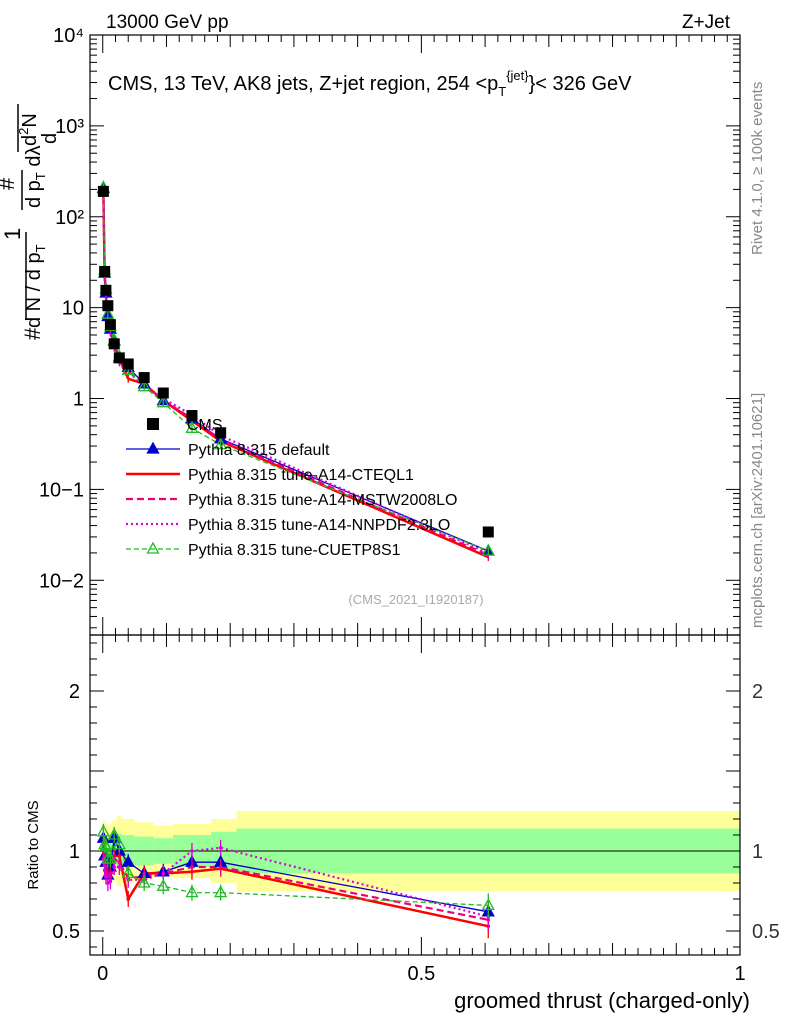 The width and height of the screenshot is (786, 1024). Describe the element at coordinates (35, 286) in the screenshot. I see `svg-text: d N / d pT` at that location.